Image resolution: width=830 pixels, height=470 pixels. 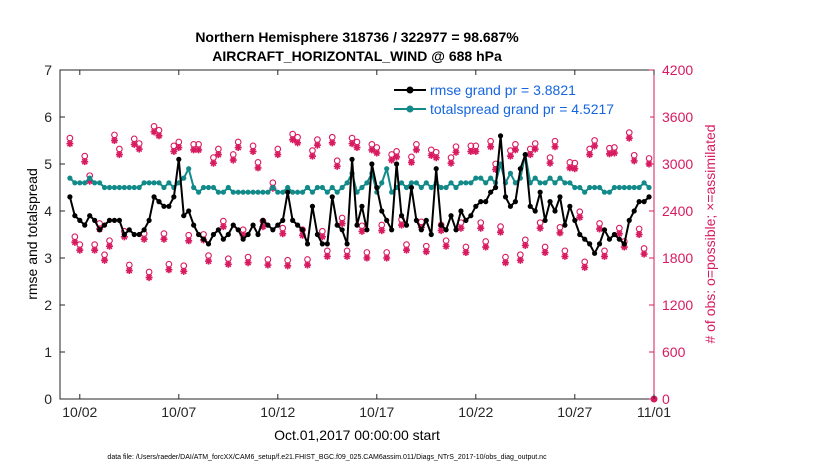 I want to click on y-left-tick-label: 4, so click(x=48, y=211).